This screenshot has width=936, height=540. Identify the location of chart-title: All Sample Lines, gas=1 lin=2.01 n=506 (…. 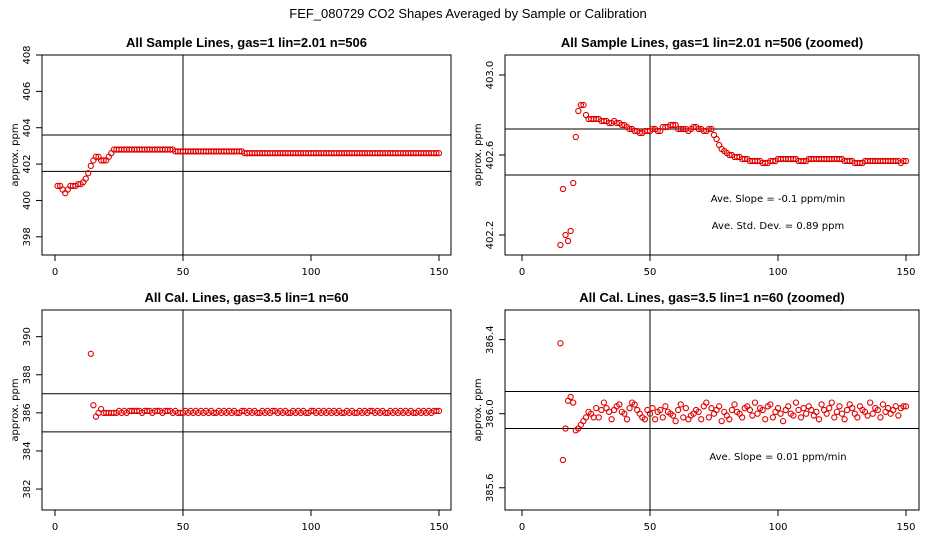
(712, 42).